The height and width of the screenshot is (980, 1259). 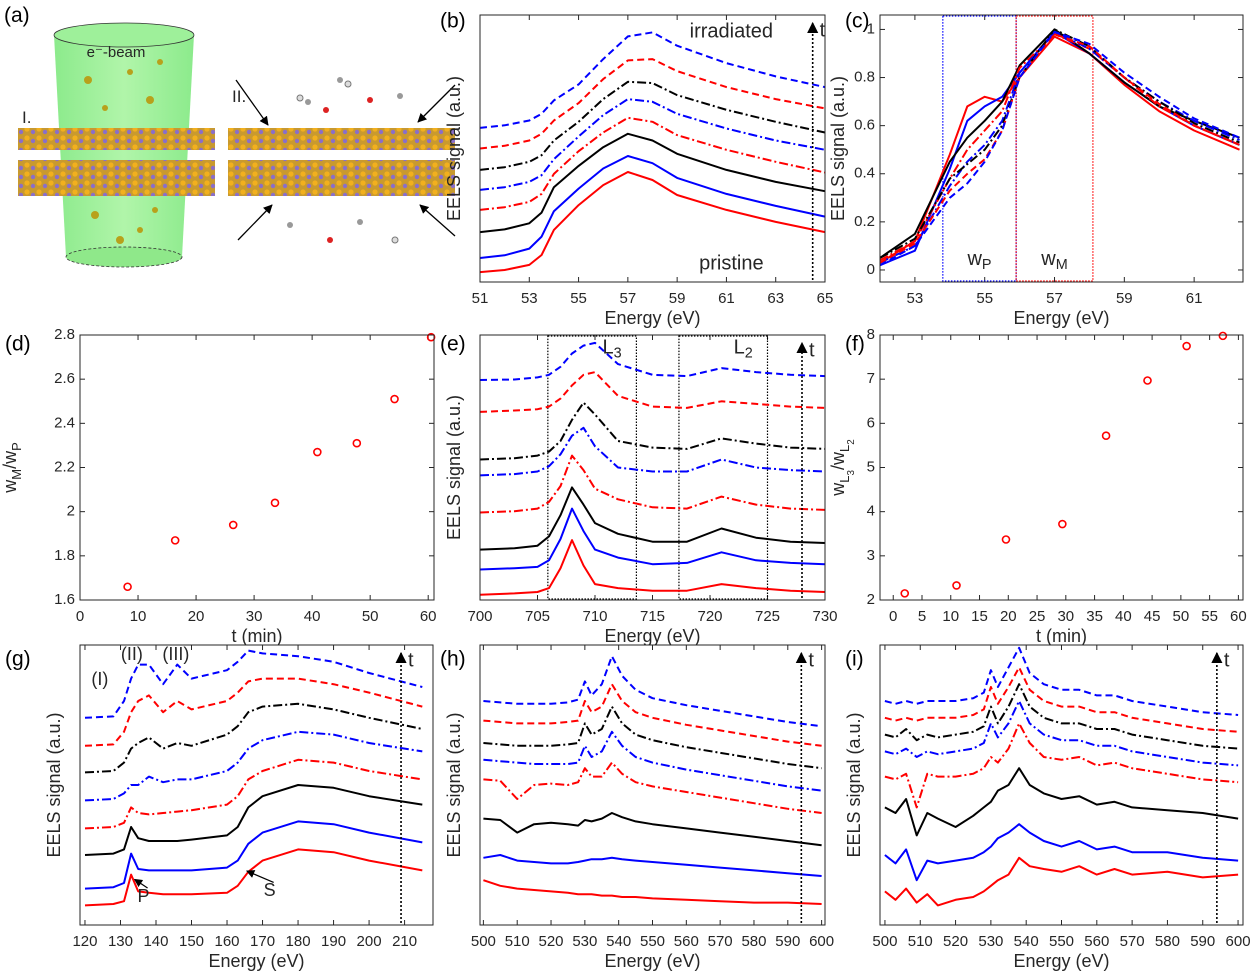 What do you see at coordinates (453, 21) in the screenshot?
I see `panel-label: (b)` at bounding box center [453, 21].